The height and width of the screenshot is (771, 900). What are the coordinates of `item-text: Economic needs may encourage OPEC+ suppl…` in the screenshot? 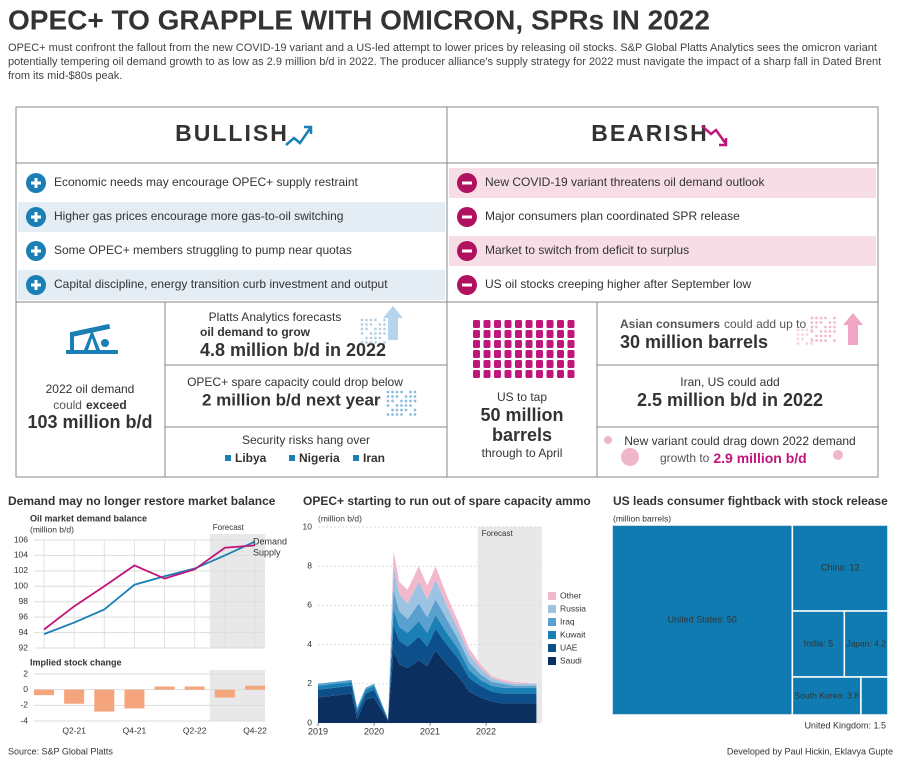 It's located at (206, 182).